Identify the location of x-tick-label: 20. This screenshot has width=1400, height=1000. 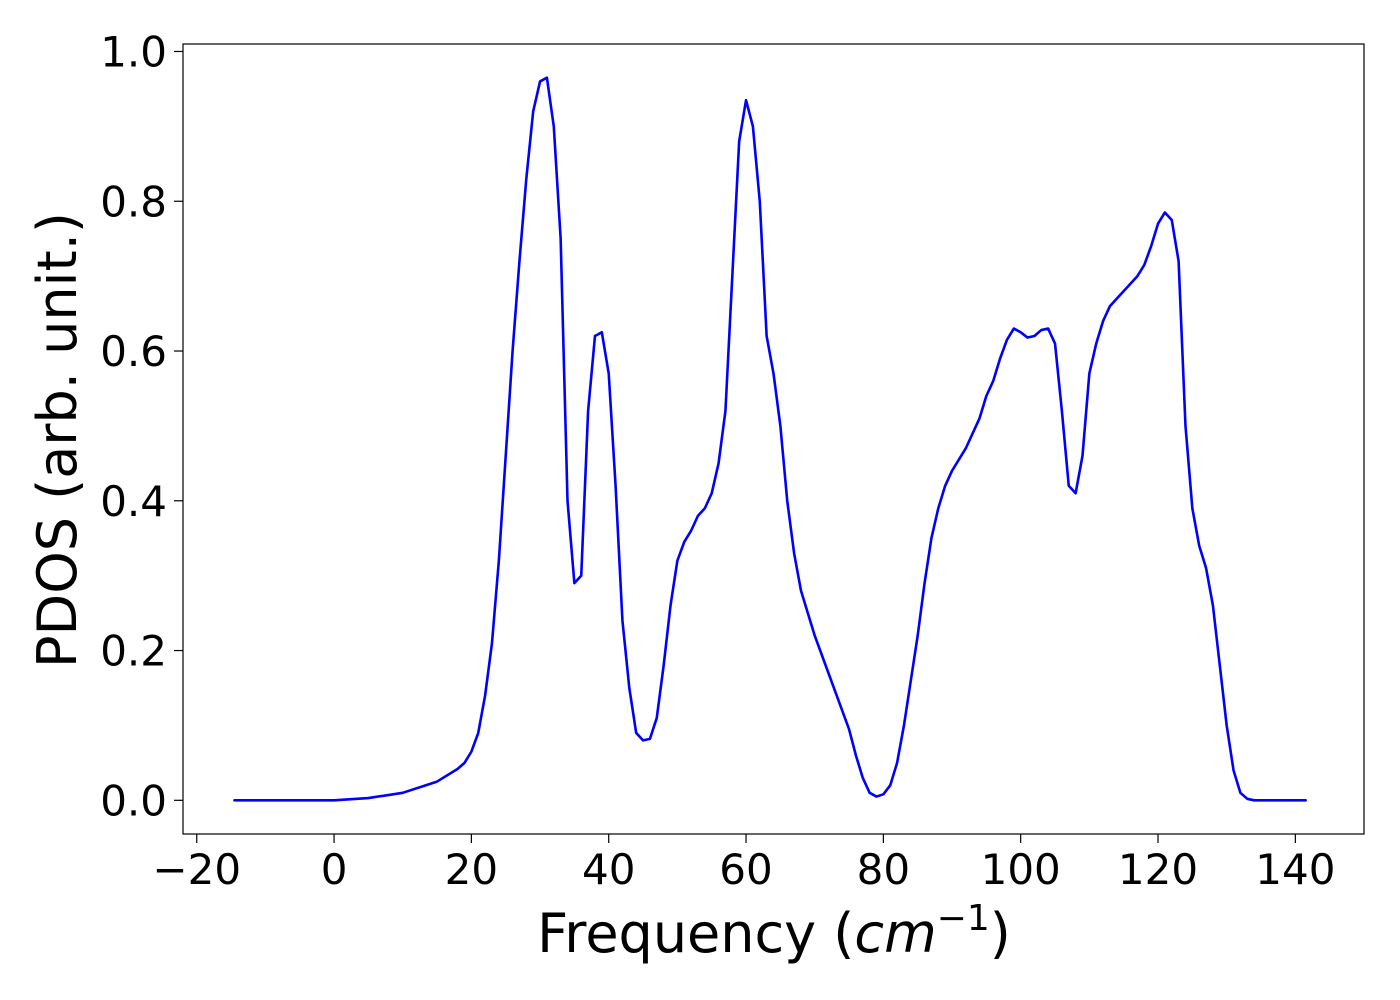
(471, 869).